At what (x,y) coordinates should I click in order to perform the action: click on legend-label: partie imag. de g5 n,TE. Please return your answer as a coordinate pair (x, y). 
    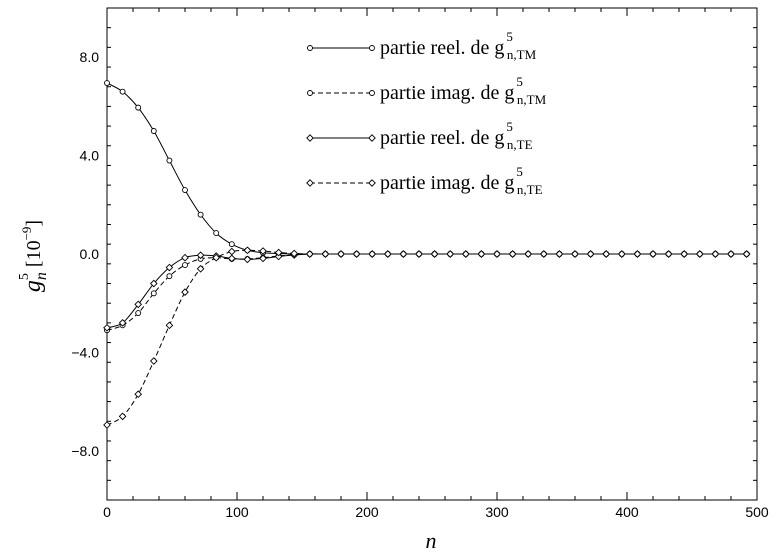
    Looking at the image, I should click on (461, 180).